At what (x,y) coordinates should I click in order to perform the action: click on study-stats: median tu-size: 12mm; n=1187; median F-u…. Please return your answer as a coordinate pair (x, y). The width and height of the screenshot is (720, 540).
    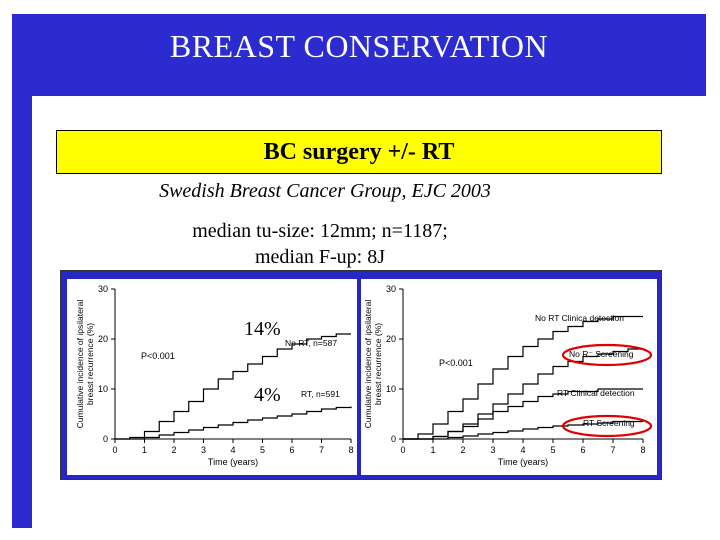
    Looking at the image, I should click on (320, 244).